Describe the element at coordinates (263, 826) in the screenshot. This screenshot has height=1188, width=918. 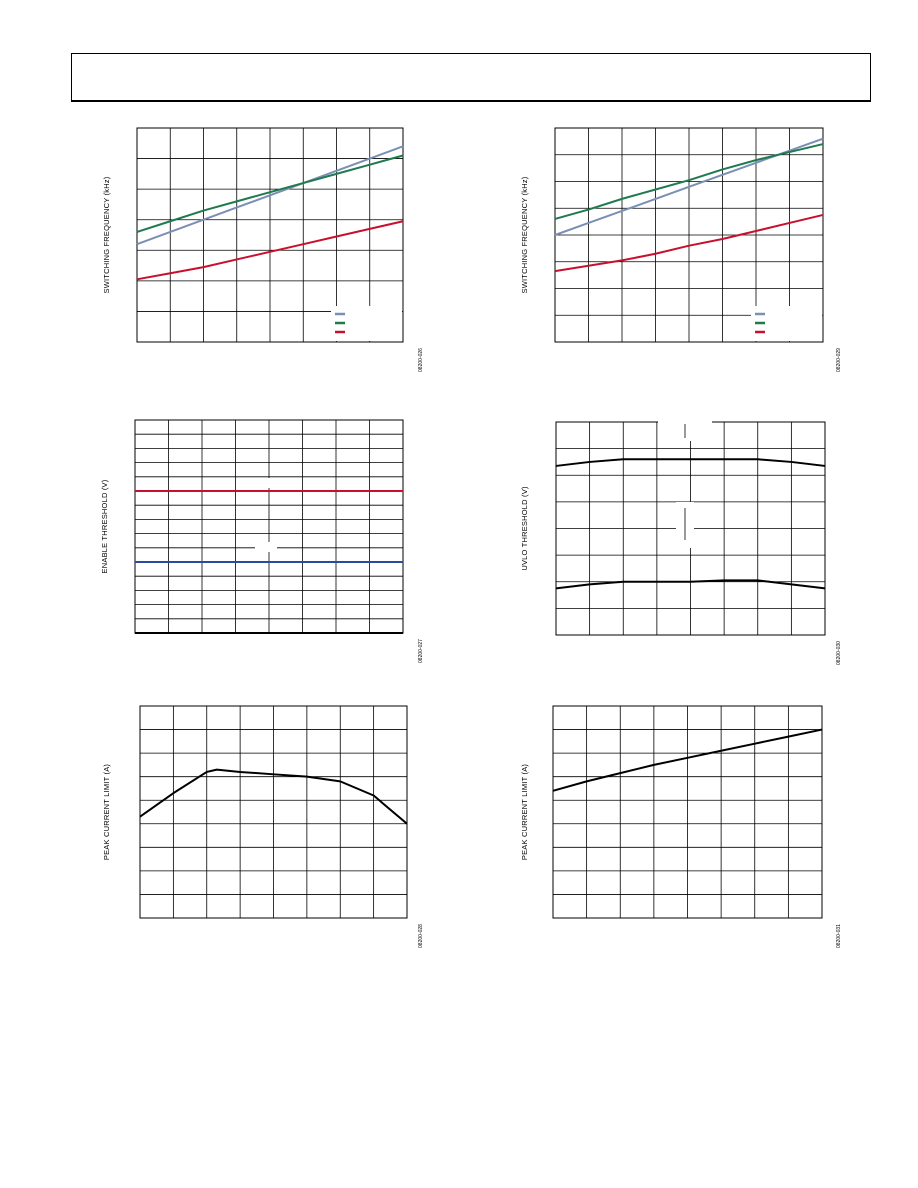
I see `chart-peak-current-limit-left: PEAK CURRENT LIMIT (A) 08200-028` at that location.